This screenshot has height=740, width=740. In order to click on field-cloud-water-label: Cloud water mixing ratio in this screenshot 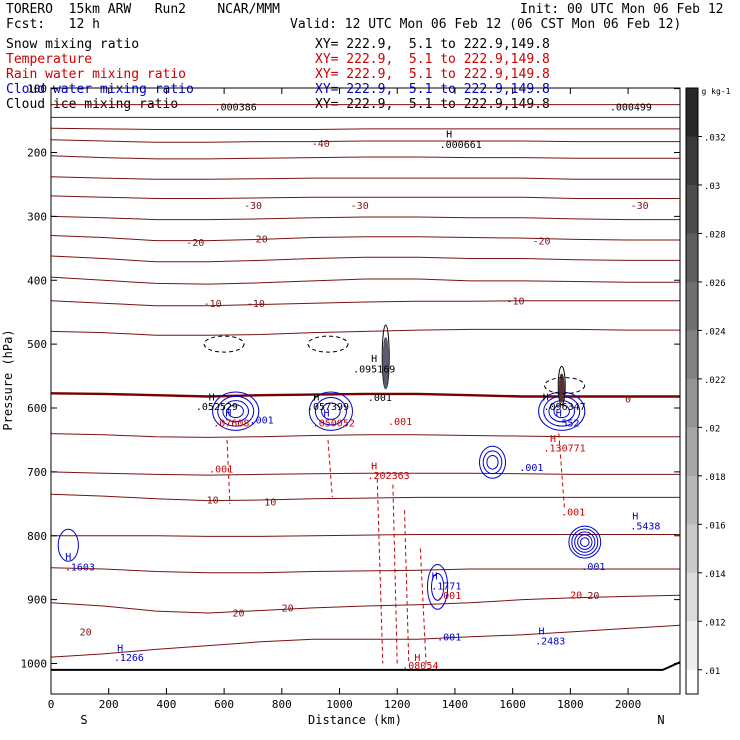, I will do `click(100, 89)`.